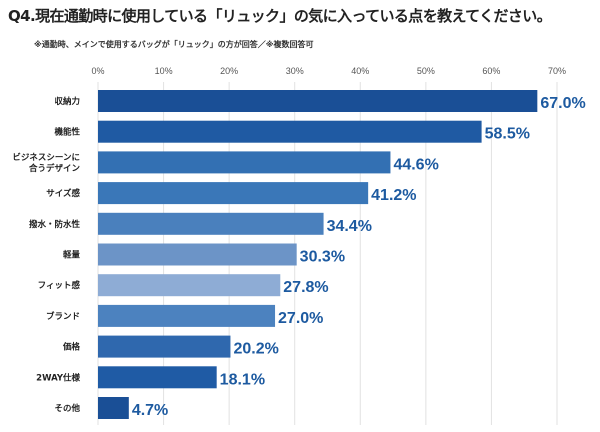 The height and width of the screenshot is (432, 600). Describe the element at coordinates (150, 410) in the screenshot. I see `value-label: 4.7%` at that location.